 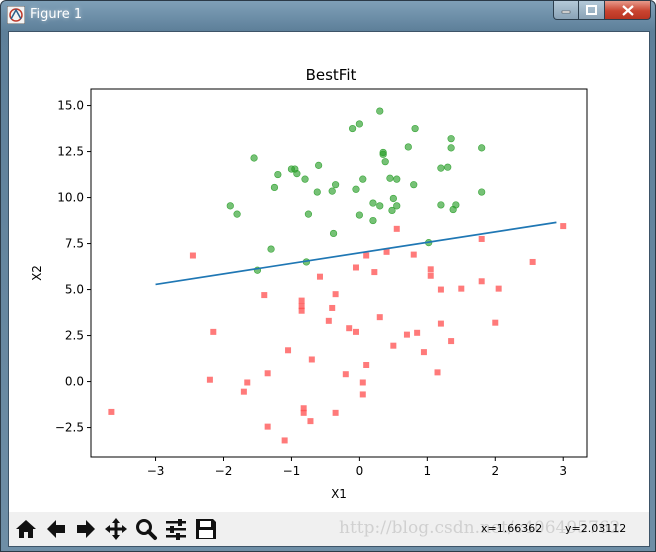 I want to click on y-tick-label: 7.5, so click(x=74, y=244).